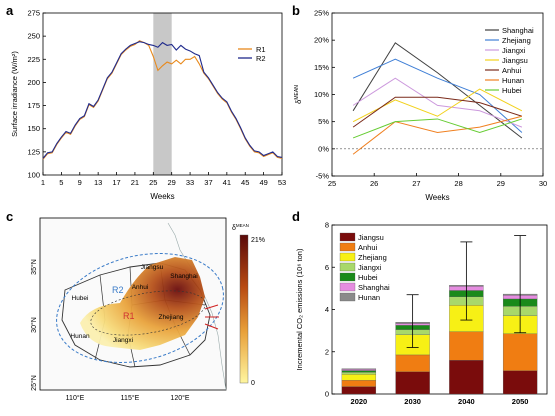 The width and height of the screenshot is (555, 416). What do you see at coordinates (296, 216) in the screenshot?
I see `panel-label-d: d` at bounding box center [296, 216].